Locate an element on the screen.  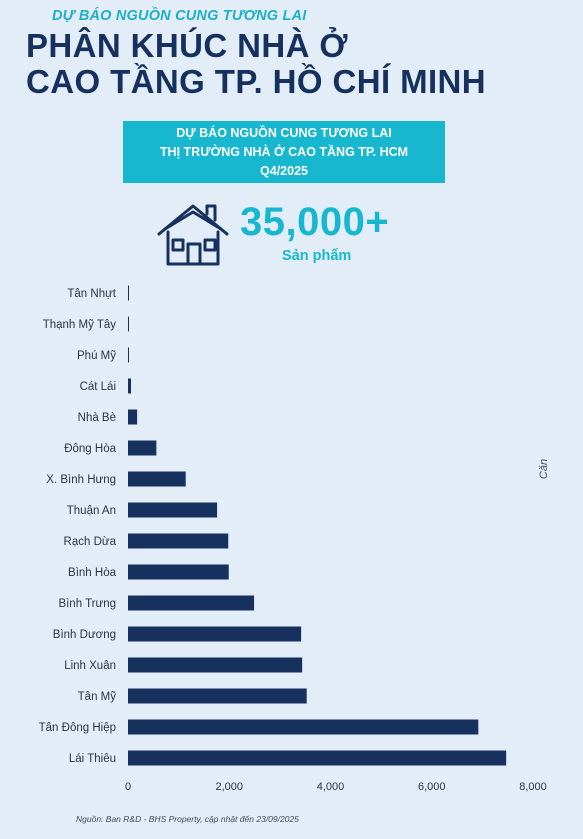
category-label: Linh Xuân is located at coordinates (90, 666).